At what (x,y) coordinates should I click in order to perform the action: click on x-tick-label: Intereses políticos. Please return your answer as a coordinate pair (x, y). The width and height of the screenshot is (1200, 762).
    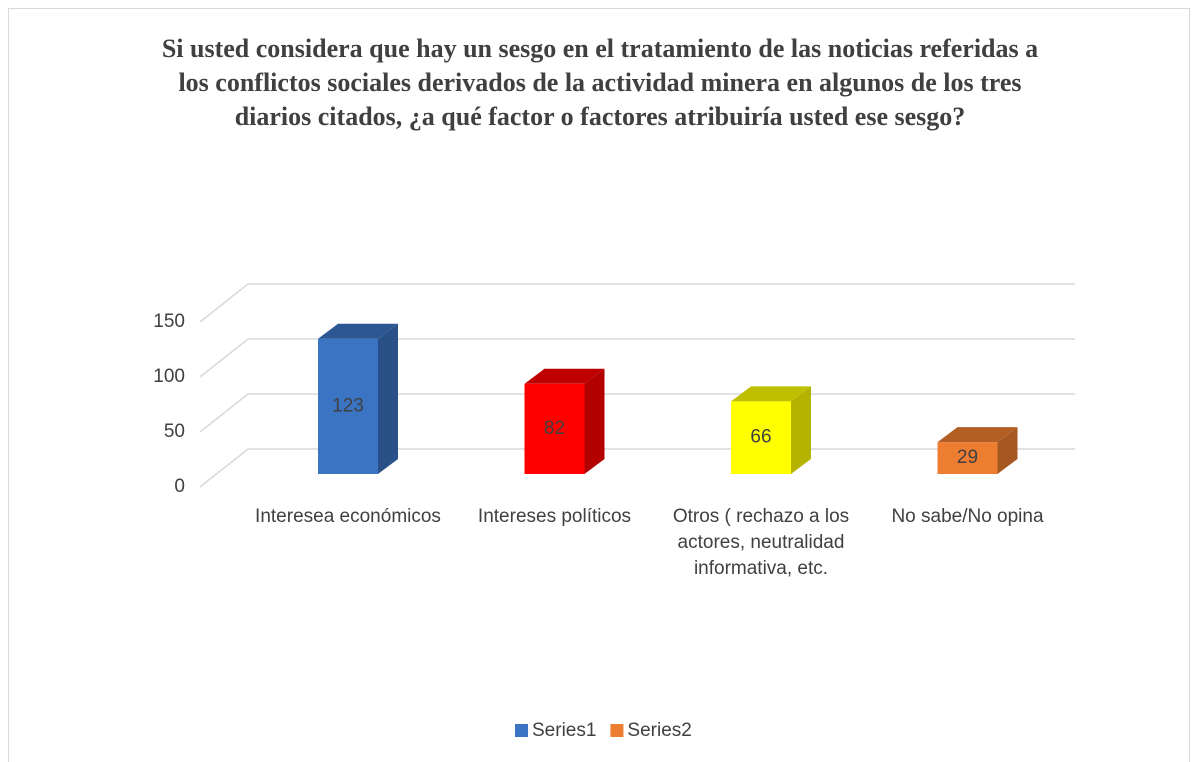
    Looking at the image, I should click on (554, 516).